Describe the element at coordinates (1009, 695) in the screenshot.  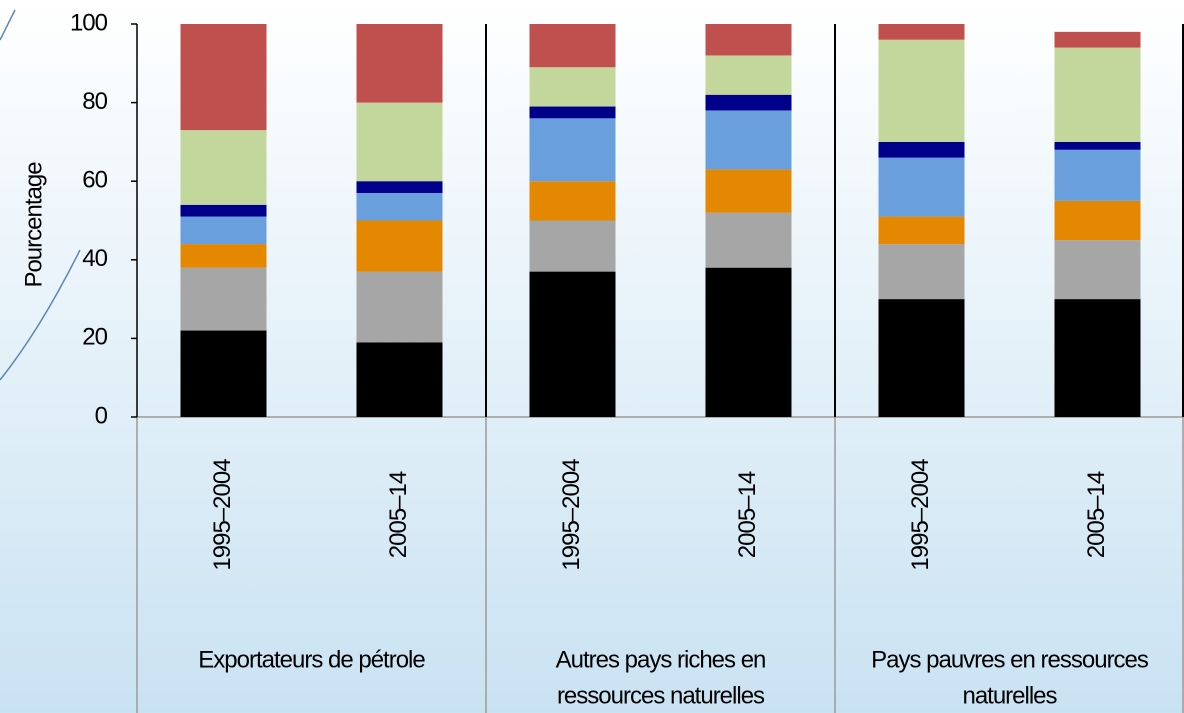
I see `group-label: naturelles` at that location.